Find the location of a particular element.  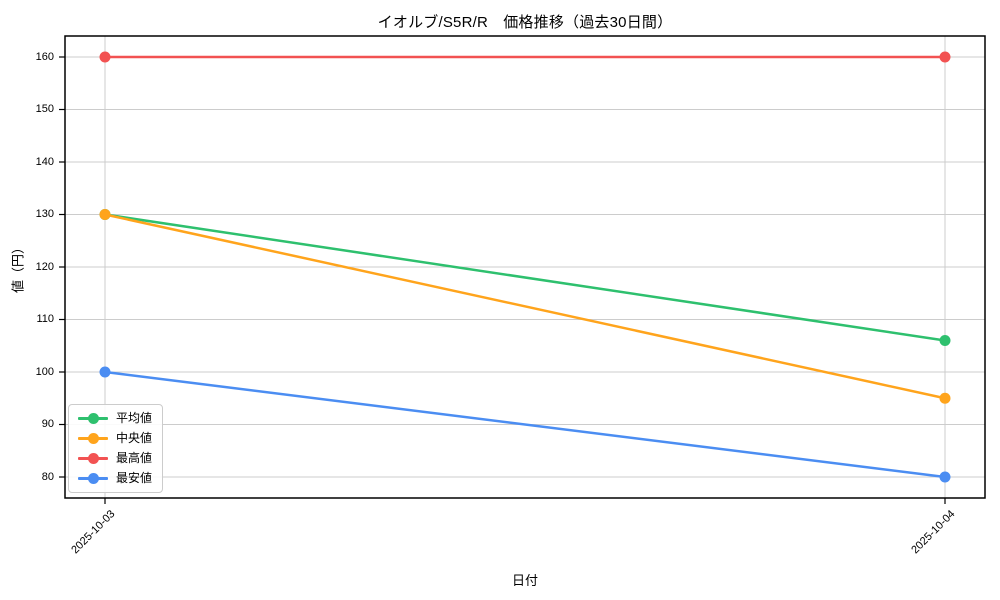

y-tick-label: 80 is located at coordinates (47, 476).